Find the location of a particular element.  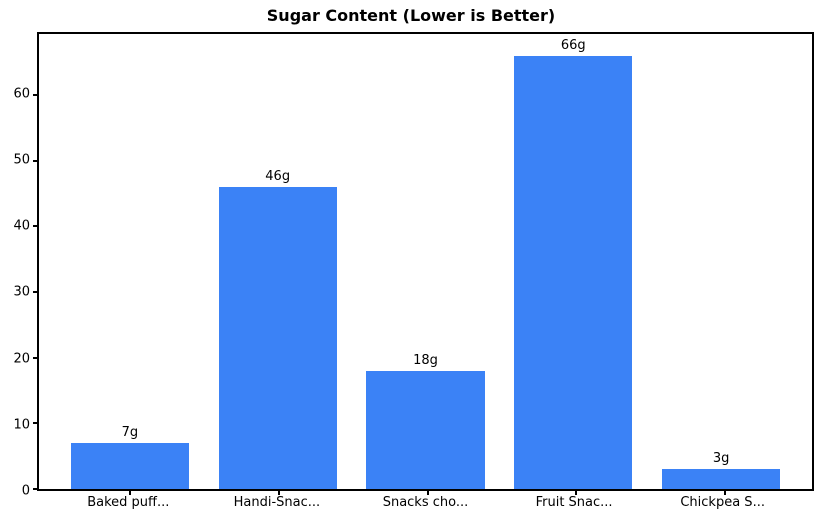

bar: 18g is located at coordinates (425, 421).